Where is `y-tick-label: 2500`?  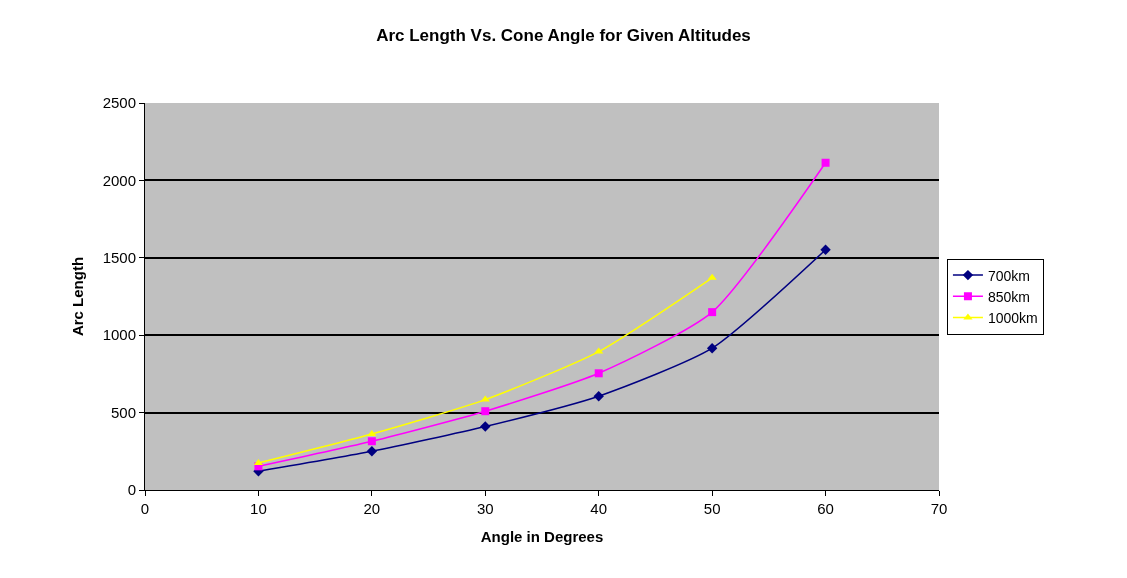
y-tick-label: 2500 is located at coordinates (119, 103).